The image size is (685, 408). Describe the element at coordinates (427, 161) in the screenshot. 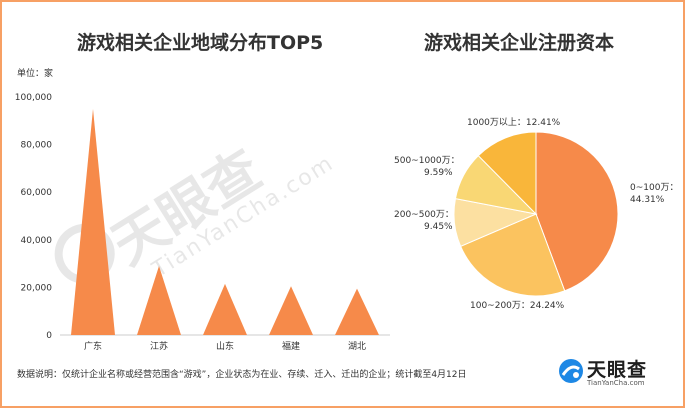

I see `pie-label: 500~1000万：` at that location.